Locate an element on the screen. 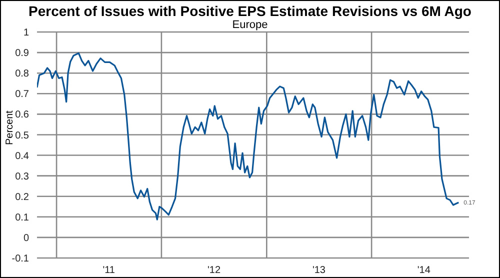 Image resolution: width=500 pixels, height=278 pixels. x-tick-label: '14 is located at coordinates (424, 270).